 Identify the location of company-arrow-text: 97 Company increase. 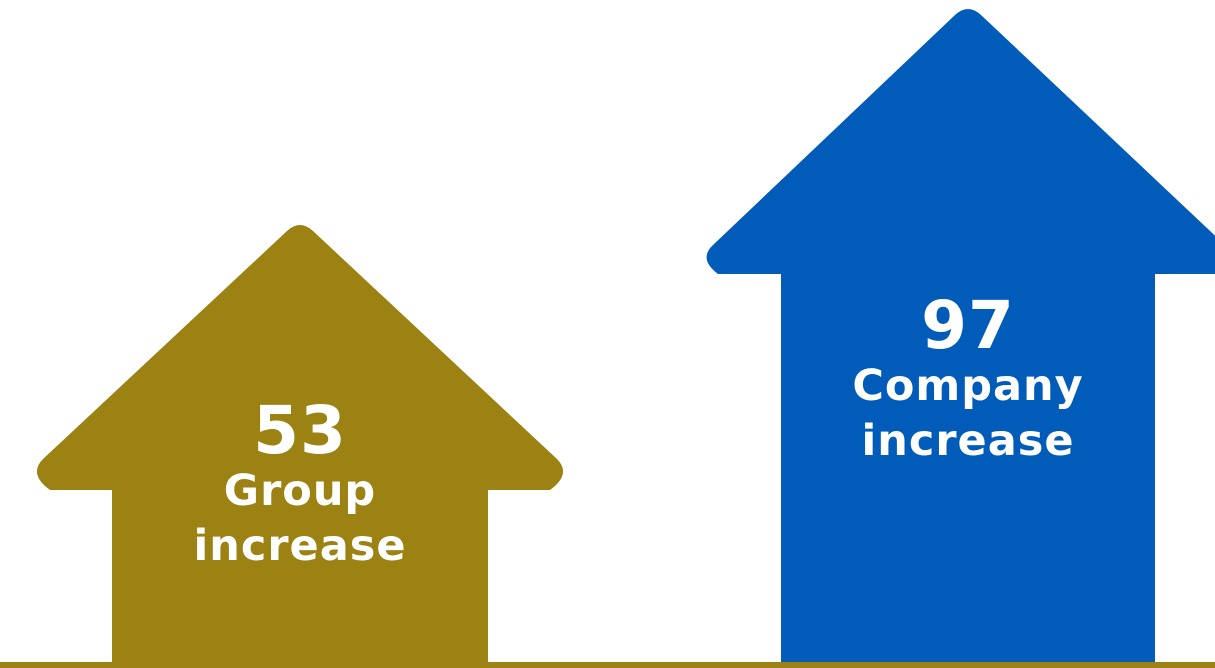
(968, 381).